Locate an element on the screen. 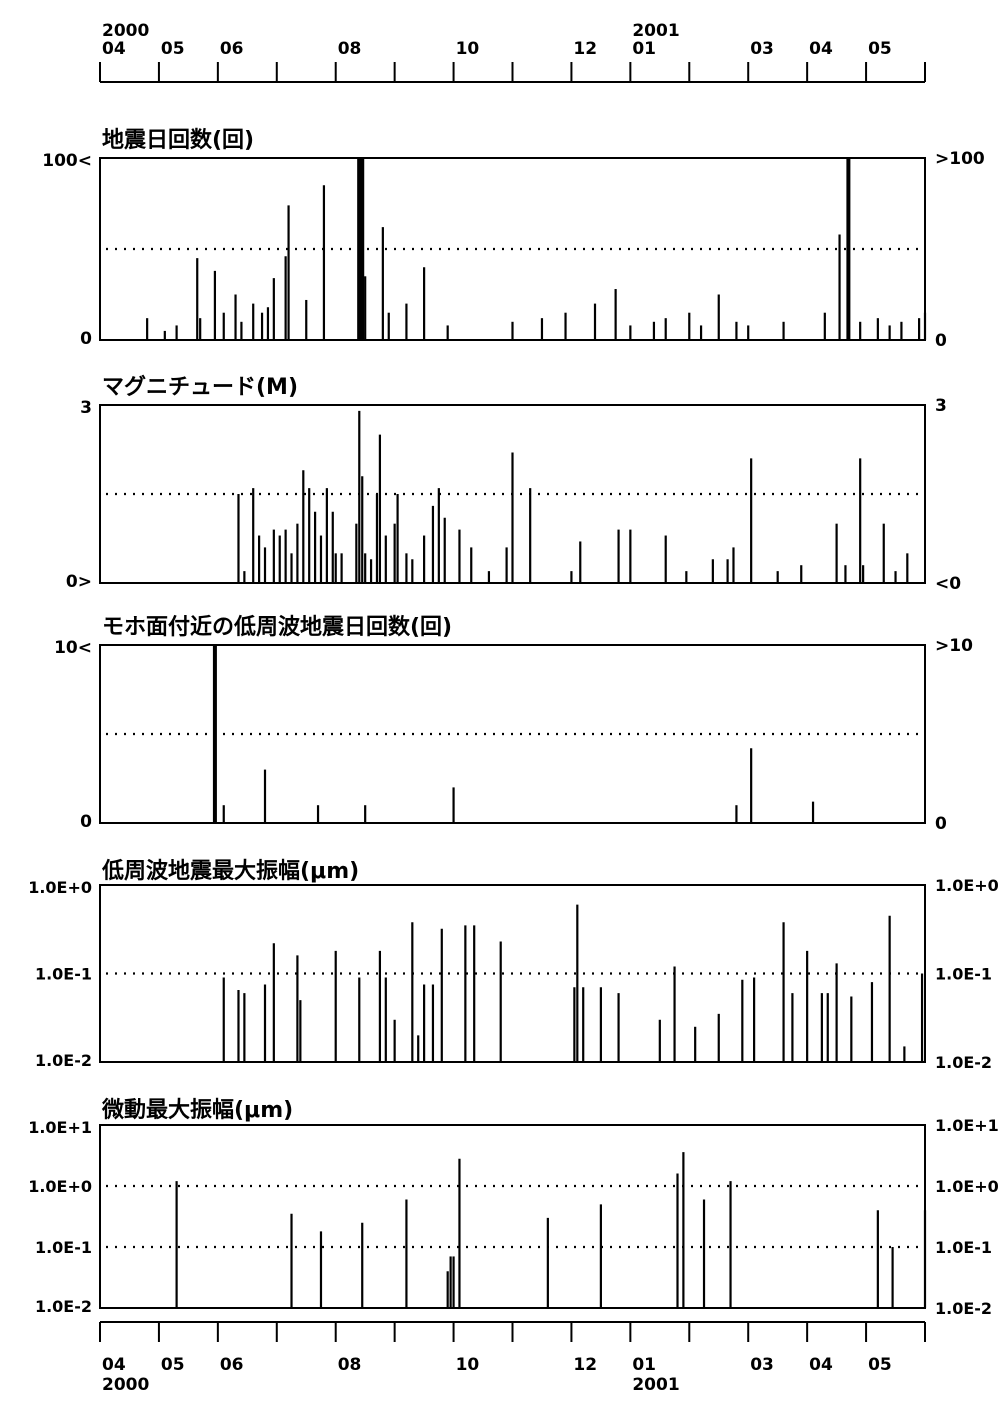 The height and width of the screenshot is (1403, 1005). right-tick-label: 1.0E+1 is located at coordinates (967, 1125).